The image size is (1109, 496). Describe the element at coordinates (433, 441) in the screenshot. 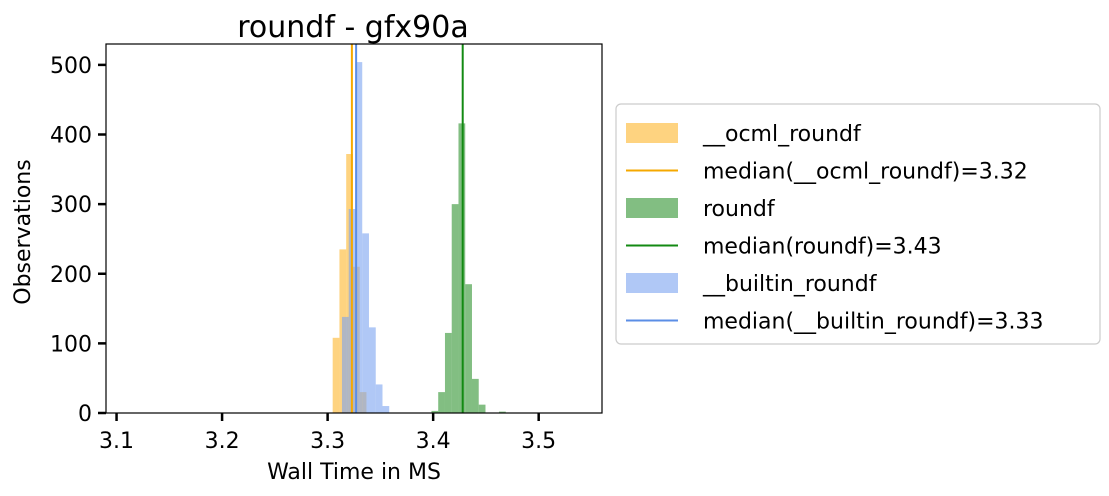

I see `x-tick-label: 3.4` at that location.